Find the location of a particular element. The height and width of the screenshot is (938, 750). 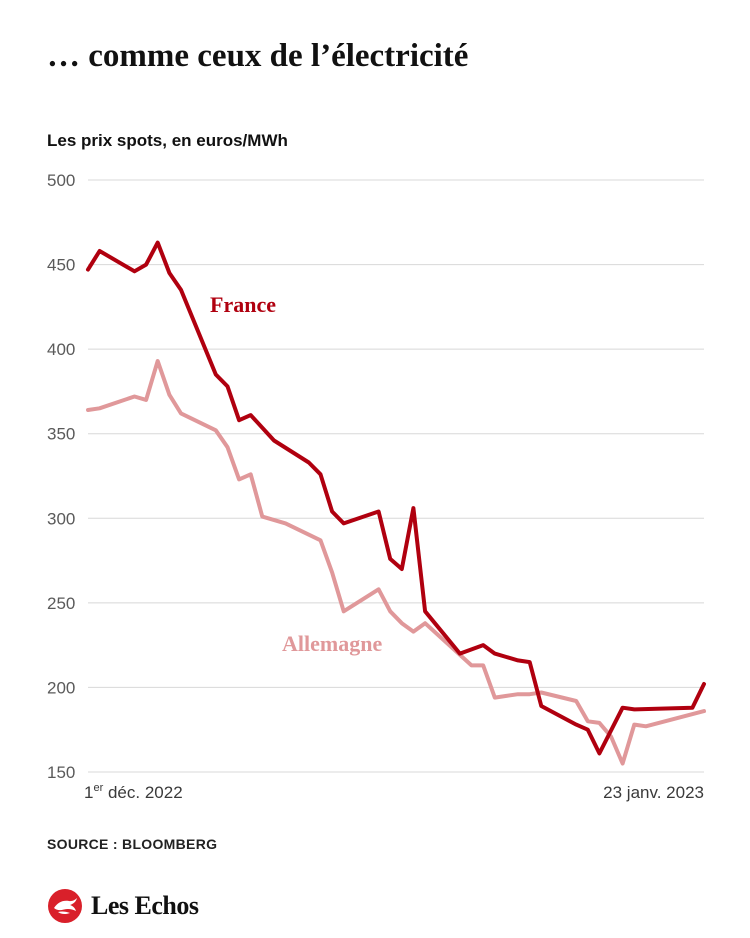

y-tick-label-200: 200 is located at coordinates (61, 687).